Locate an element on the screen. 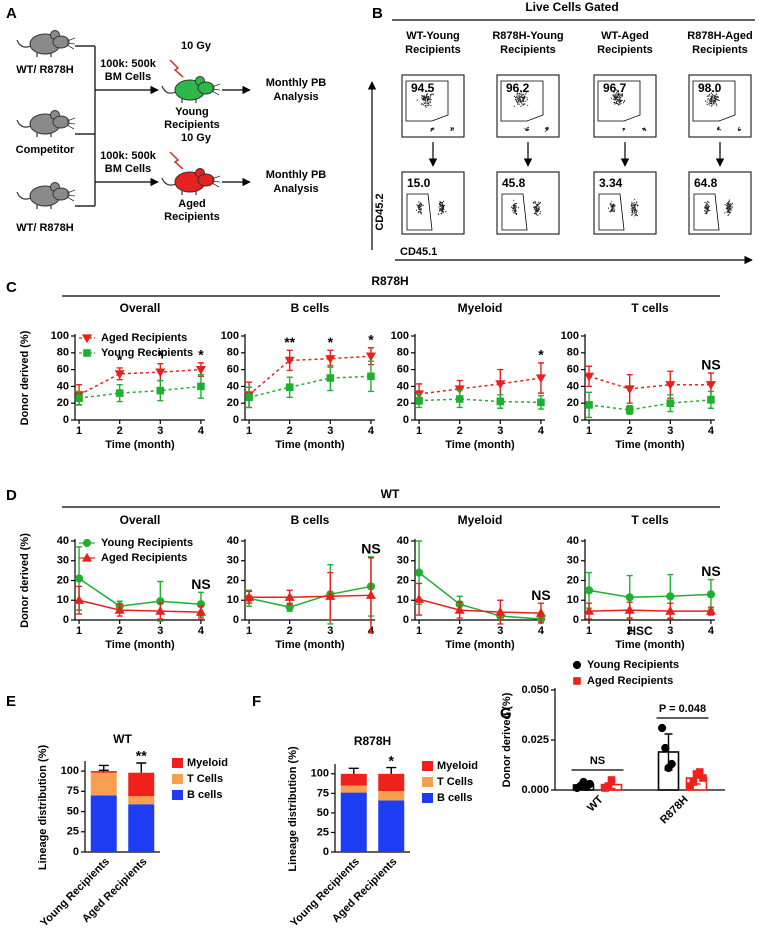 The height and width of the screenshot is (940, 760). x-tick-label: 4 is located at coordinates (711, 431).